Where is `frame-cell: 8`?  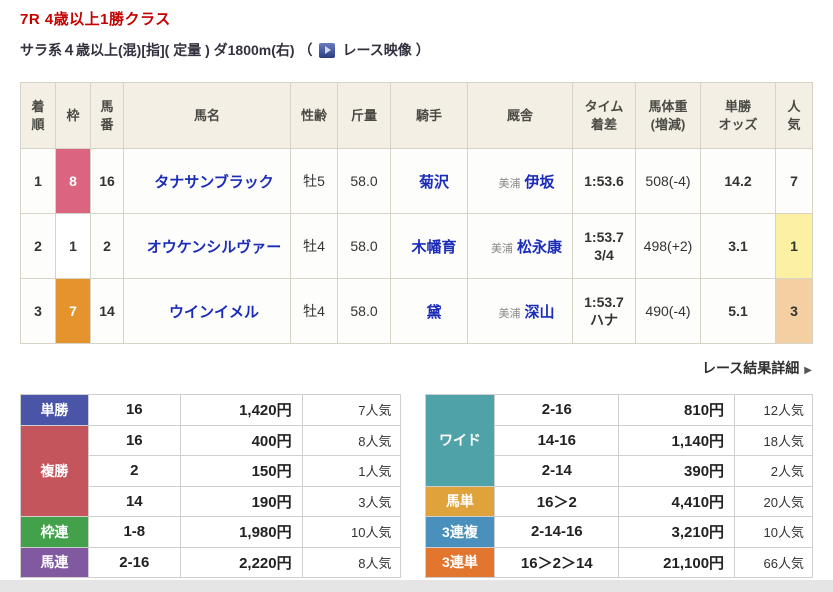
frame-cell: 8 is located at coordinates (73, 181).